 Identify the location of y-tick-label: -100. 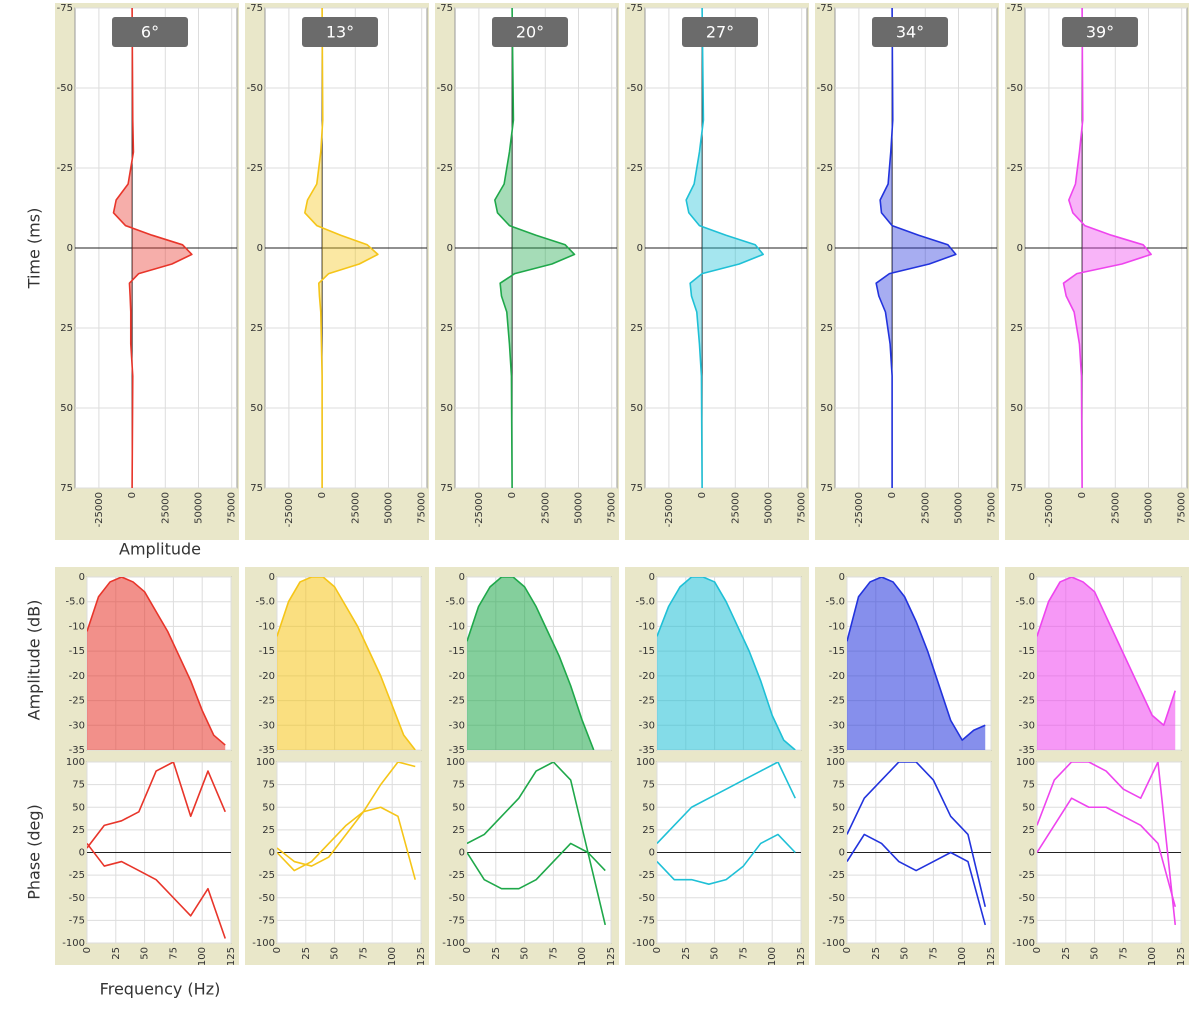
(453, 943).